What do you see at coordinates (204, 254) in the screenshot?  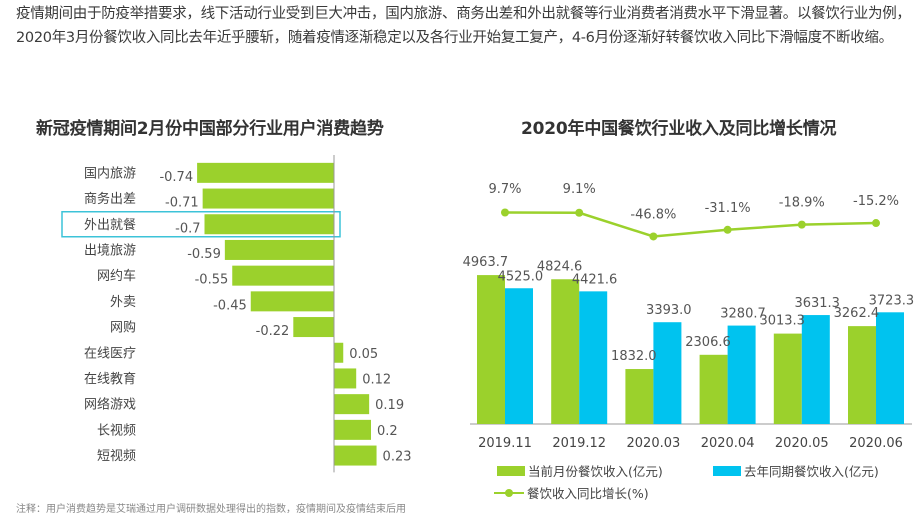 I see `value-label: -0.59` at bounding box center [204, 254].